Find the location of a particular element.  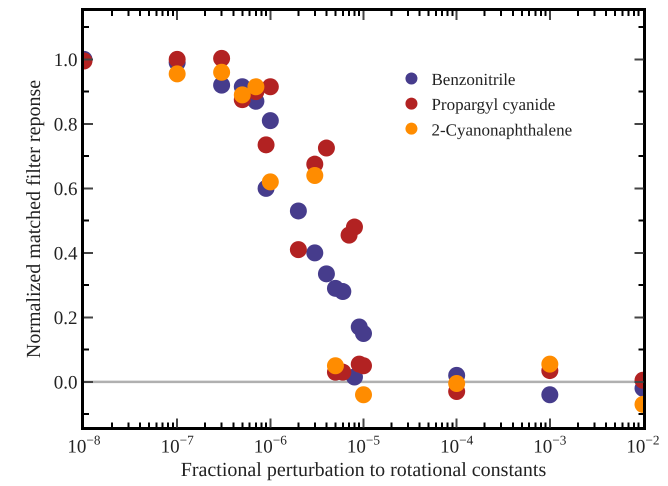

x-tick-label: 10$^{−5}$ is located at coordinates (363, 445).